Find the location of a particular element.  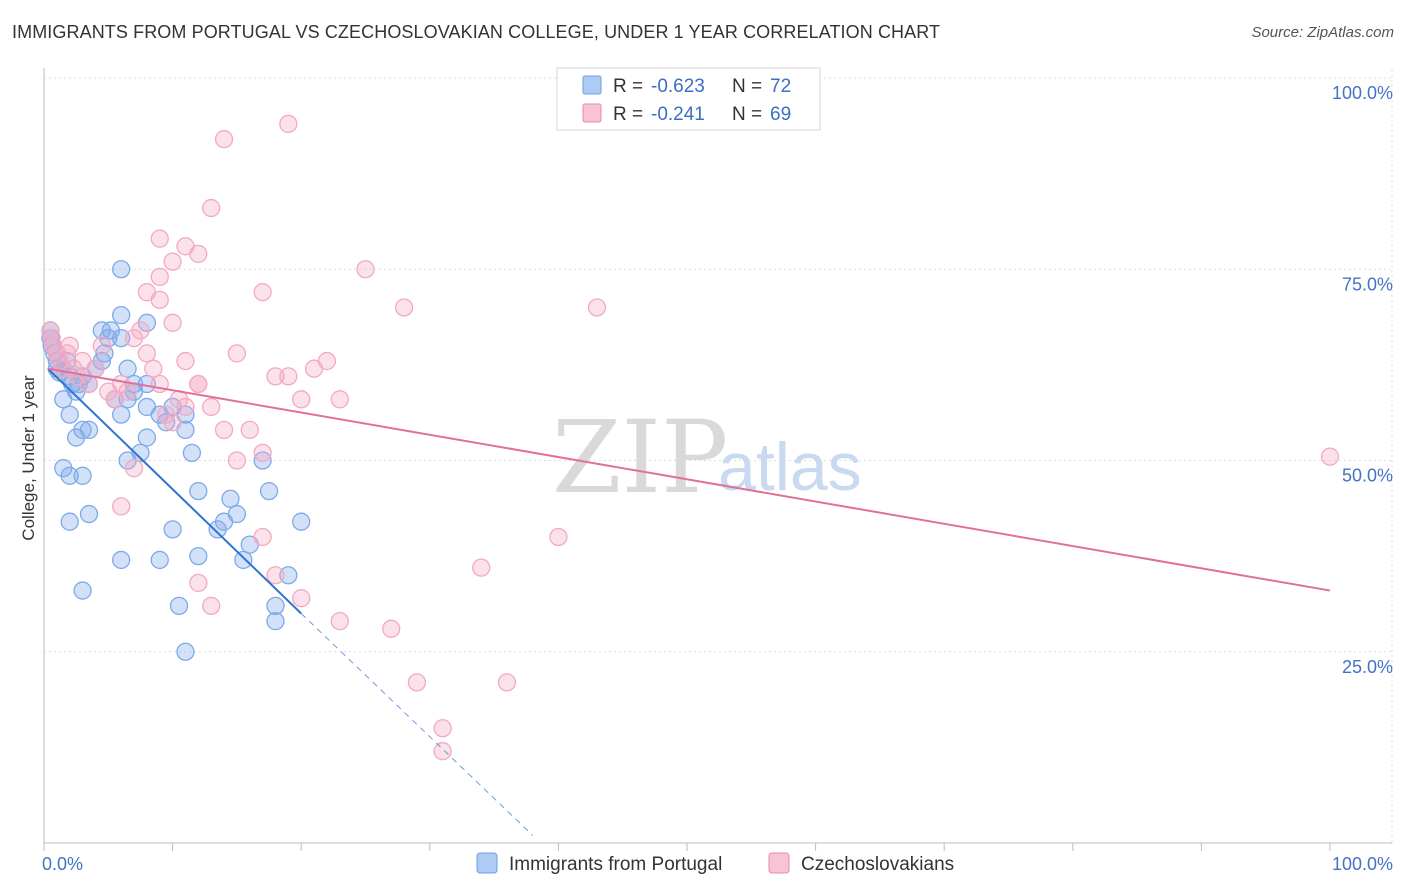

watermark-zip: ZIP is located at coordinates (640, 457).